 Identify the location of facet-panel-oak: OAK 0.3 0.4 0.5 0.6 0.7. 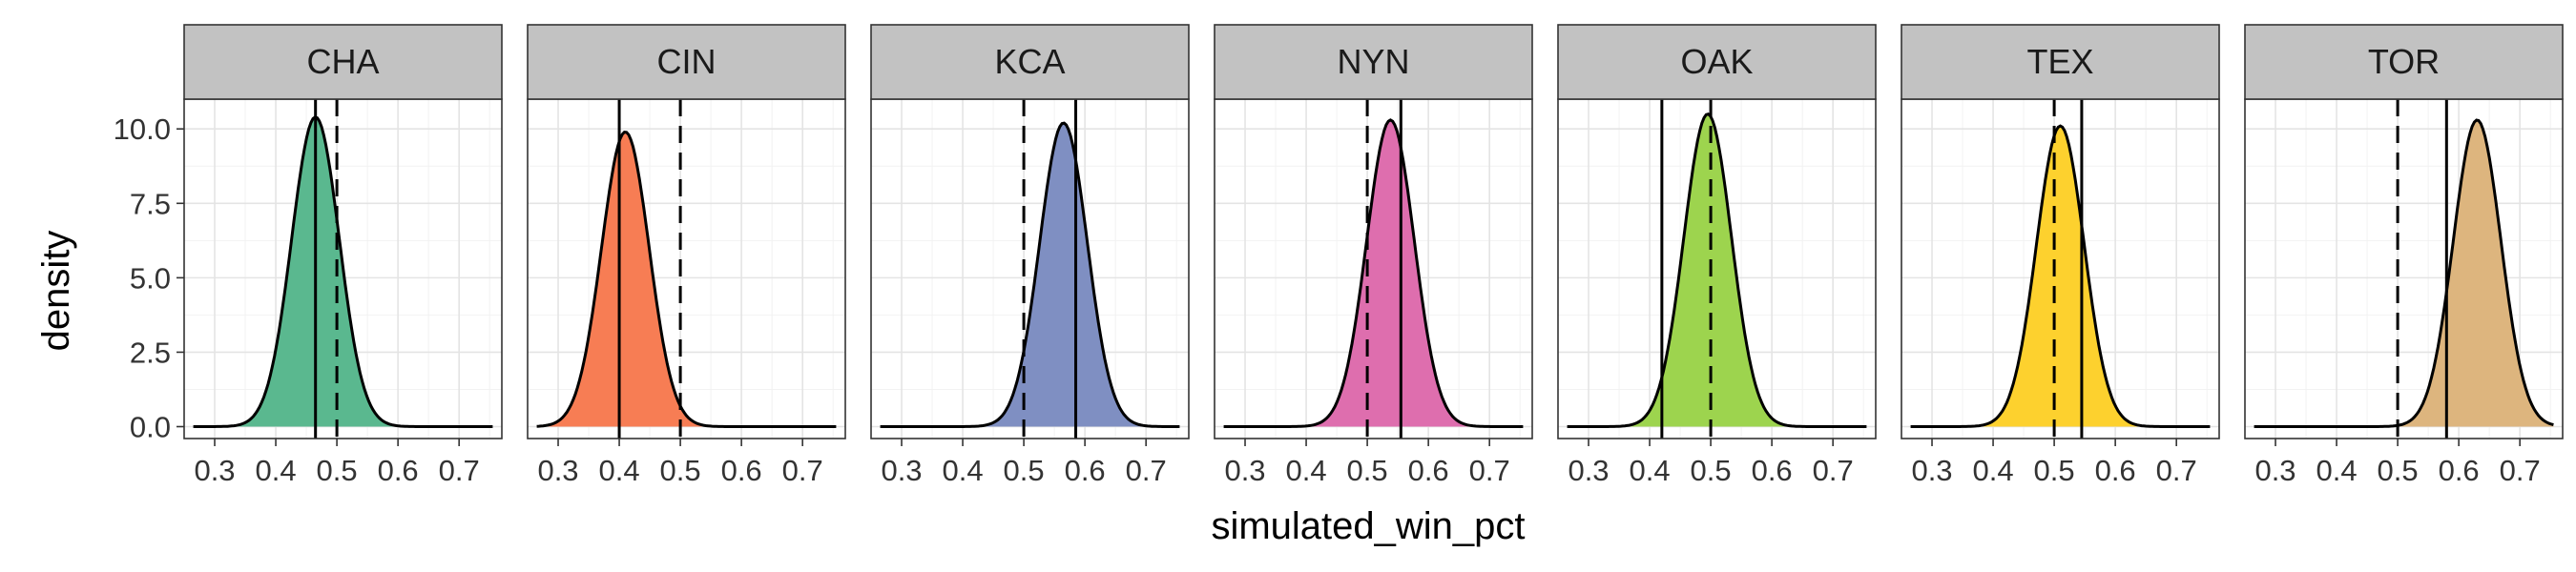
(1717, 256).